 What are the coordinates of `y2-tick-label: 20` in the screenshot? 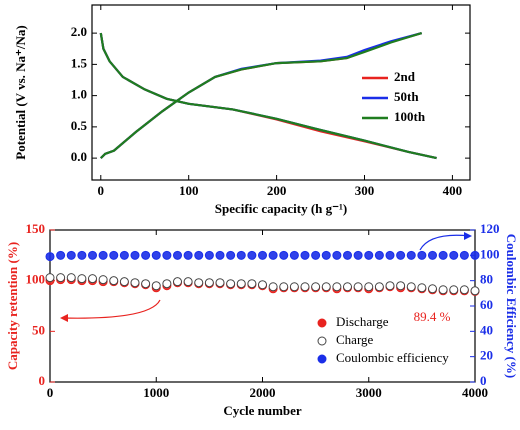 It's located at (486, 355).